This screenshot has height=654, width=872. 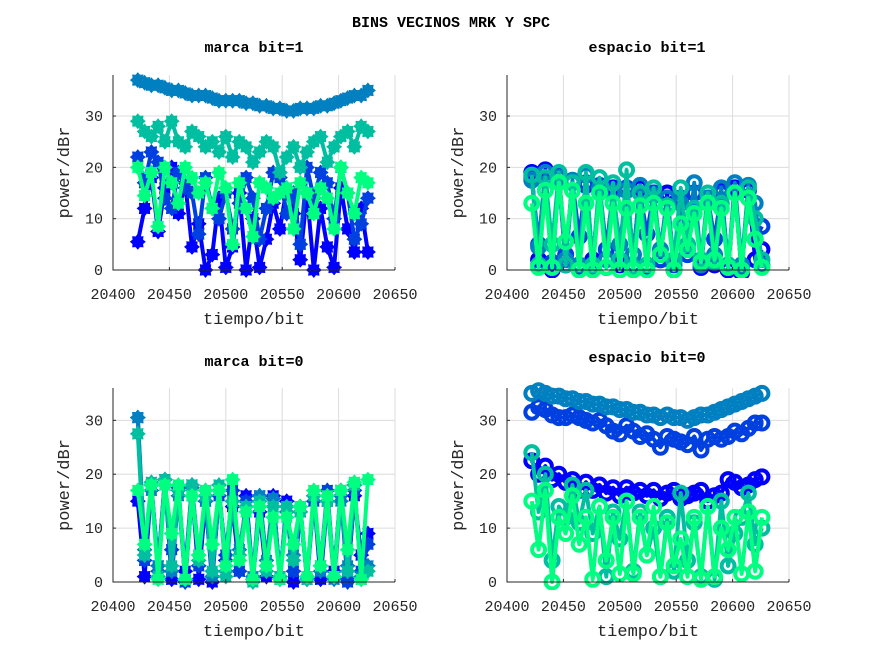 What do you see at coordinates (563, 607) in the screenshot?
I see `x-tick-label: 20450` at bounding box center [563, 607].